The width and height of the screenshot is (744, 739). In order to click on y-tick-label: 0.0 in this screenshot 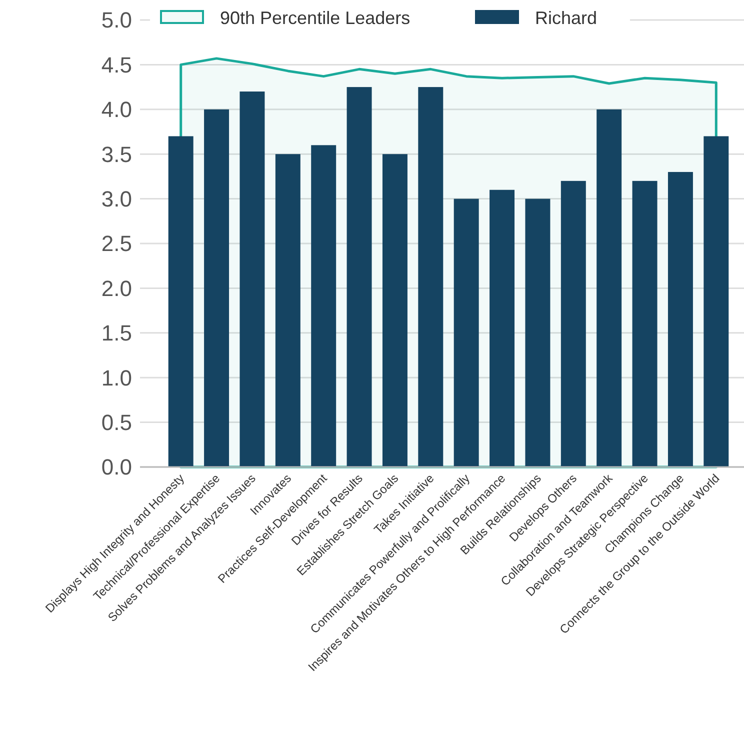, I will do `click(116, 467)`.